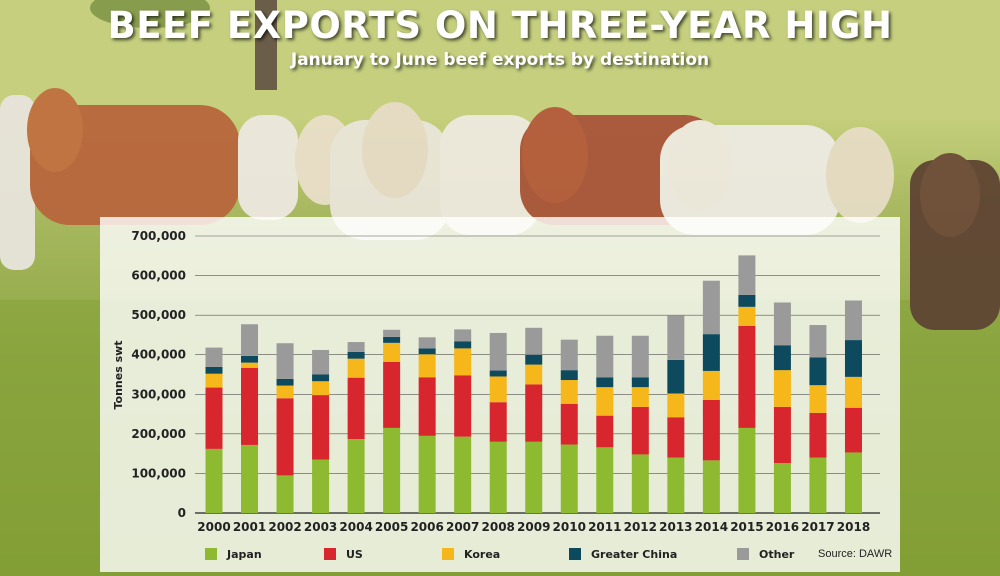 This screenshot has height=576, width=1000. What do you see at coordinates (471, 556) in the screenshot?
I see `legend-item-korea: Korea` at bounding box center [471, 556].